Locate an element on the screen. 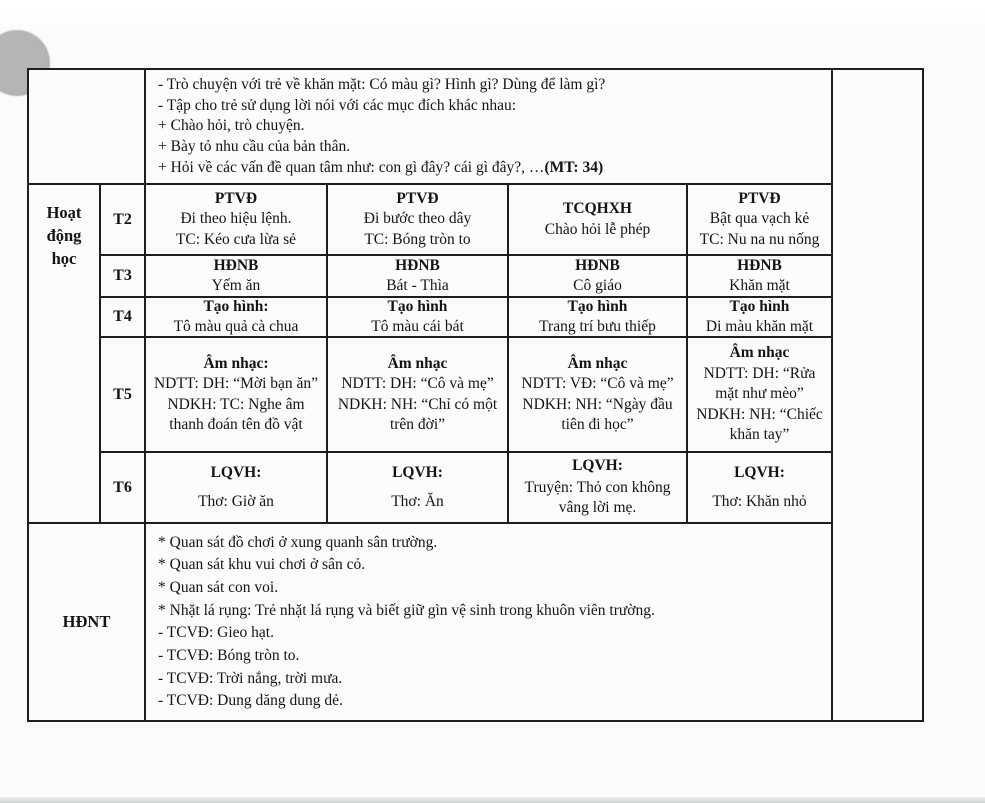  schedule-cell-t6-mon2: LQVH: Thơ: Ăn is located at coordinates (417, 487).